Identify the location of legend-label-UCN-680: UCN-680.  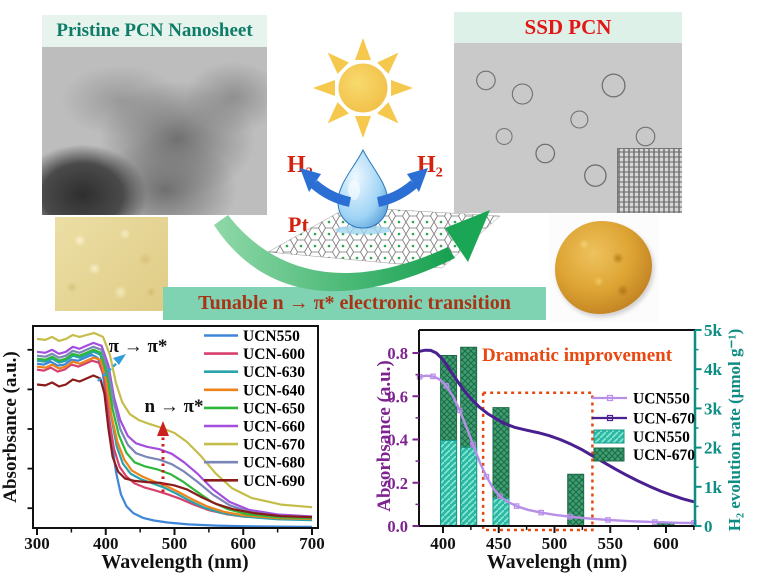
(274, 463).